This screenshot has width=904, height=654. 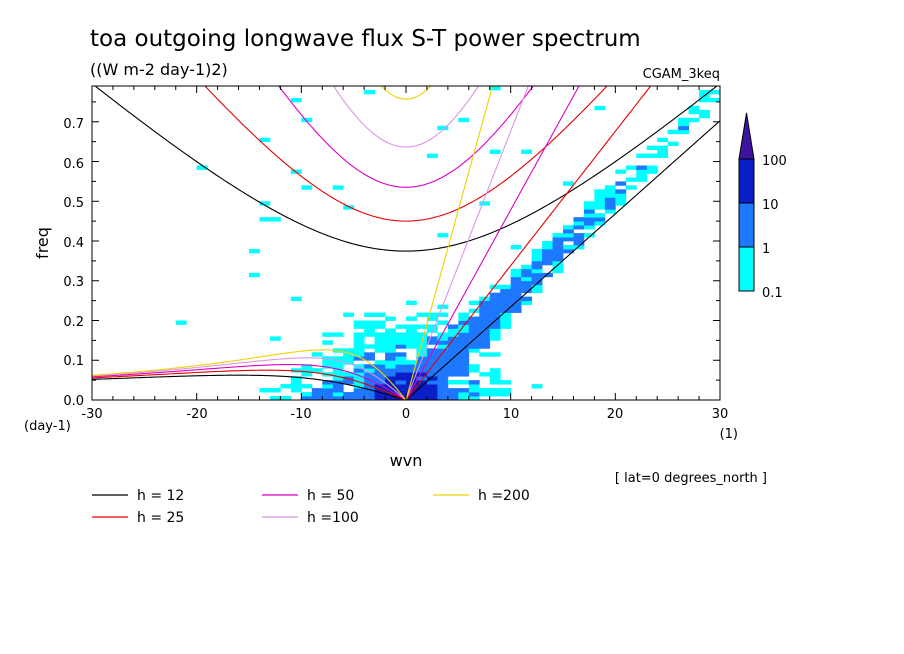 What do you see at coordinates (406, 460) in the screenshot?
I see `x-axis-label: wvn` at bounding box center [406, 460].